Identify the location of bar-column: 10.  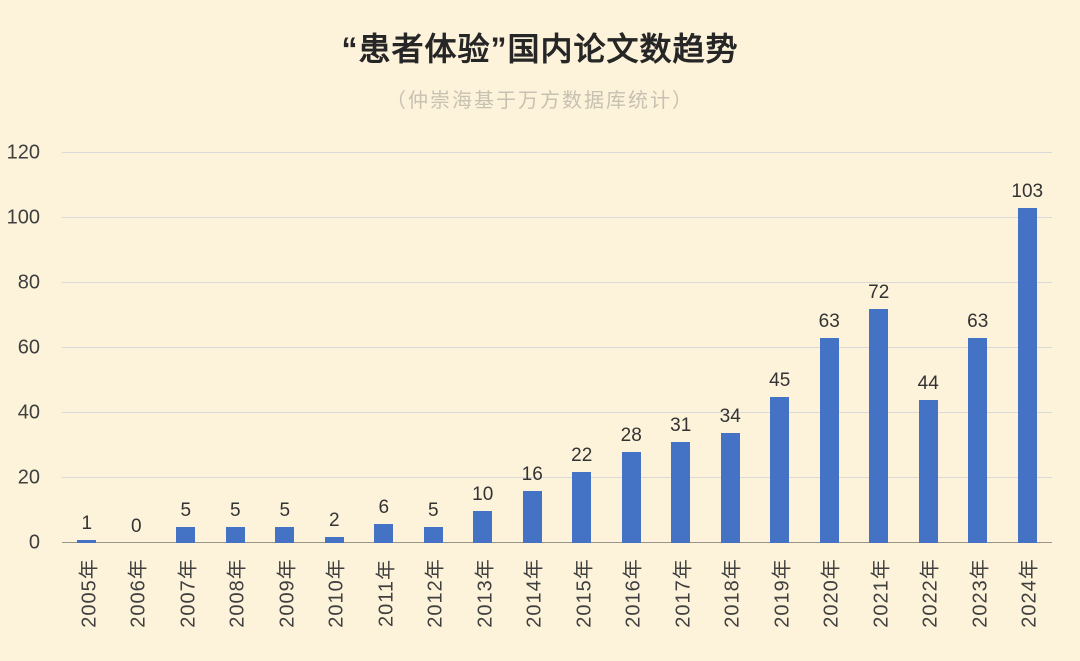
(483, 348).